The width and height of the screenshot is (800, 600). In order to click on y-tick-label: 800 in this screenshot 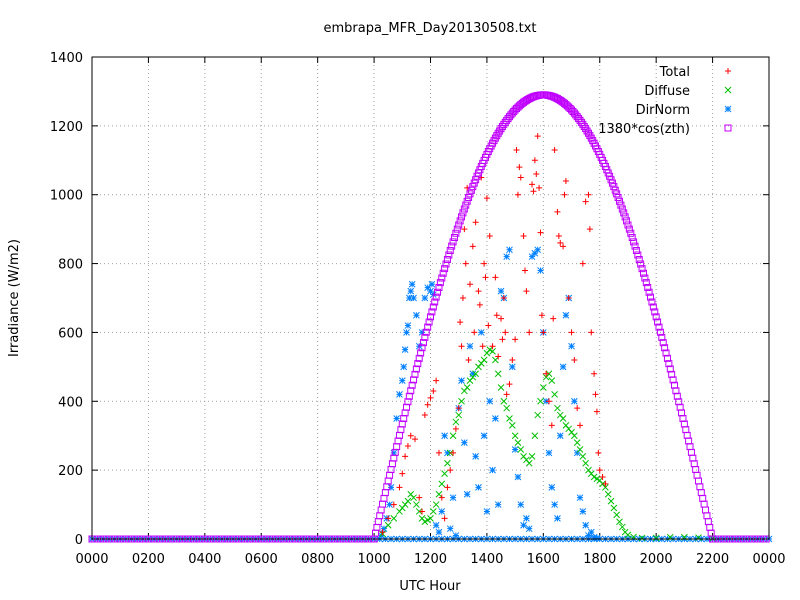, I will do `click(70, 265)`.